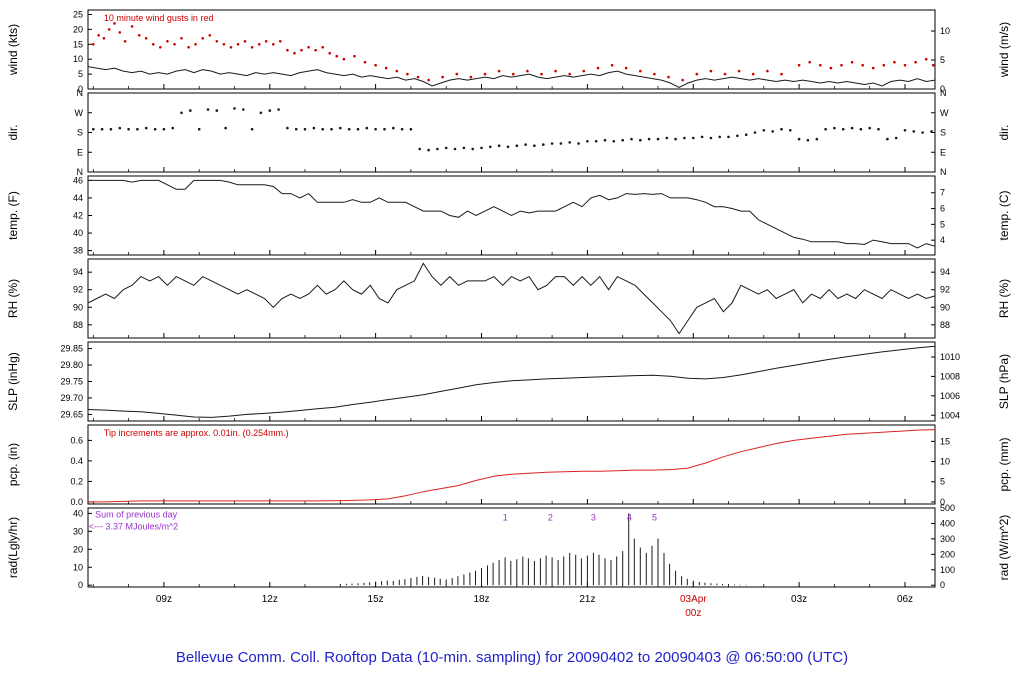 The image size is (1024, 700). What do you see at coordinates (947, 523) in the screenshot?
I see `ytick-right-label: 400` at bounding box center [947, 523].